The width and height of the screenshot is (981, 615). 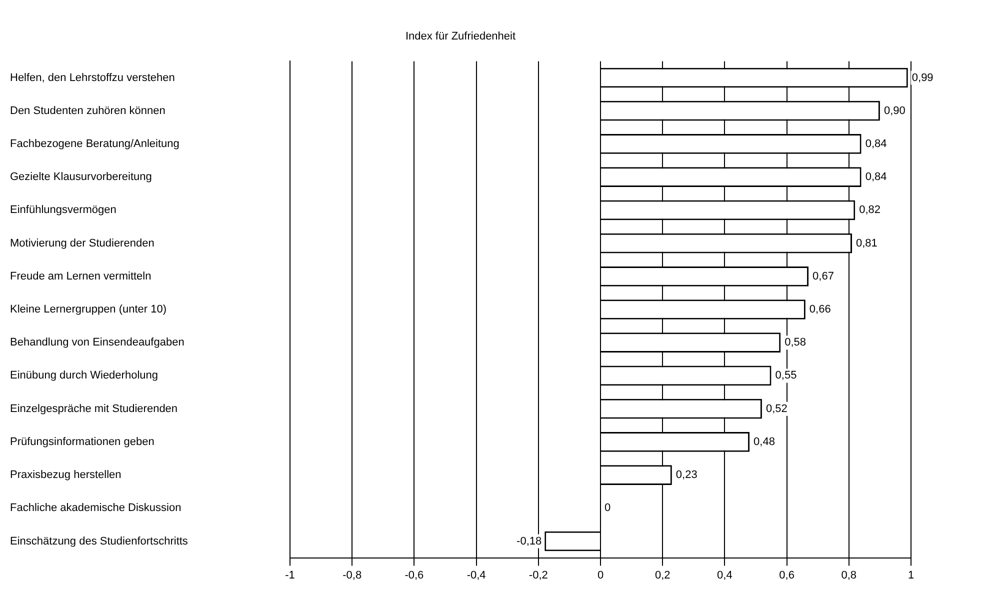 I want to click on data-label: -0,18, so click(x=529, y=541).